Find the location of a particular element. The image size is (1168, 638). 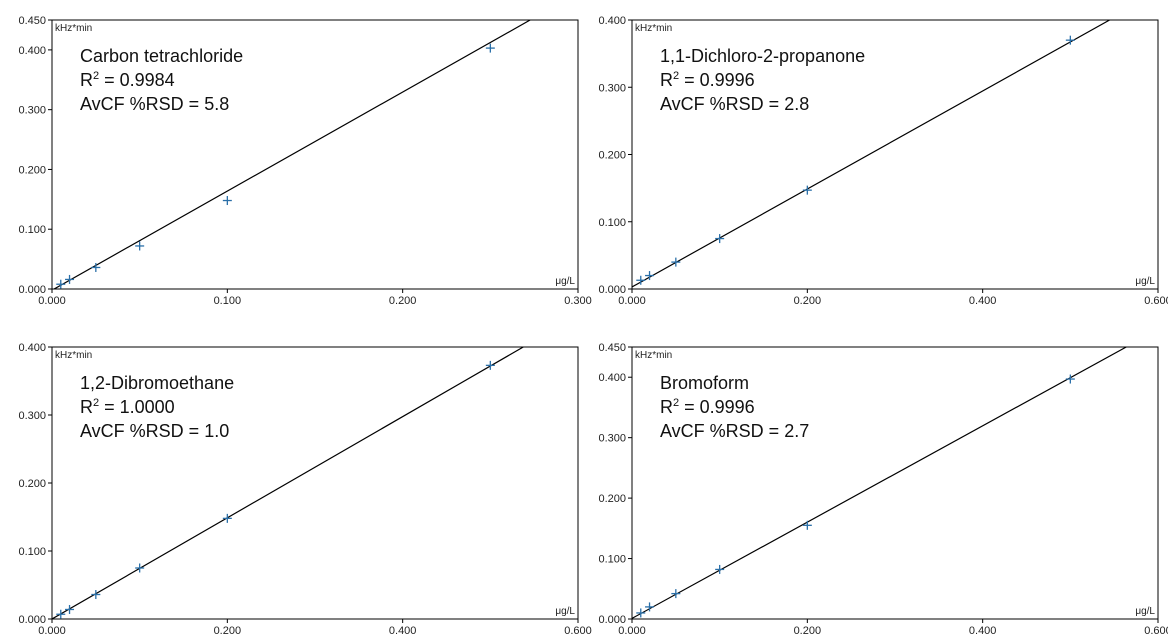

x-tick-label: 0.100 is located at coordinates (228, 301).